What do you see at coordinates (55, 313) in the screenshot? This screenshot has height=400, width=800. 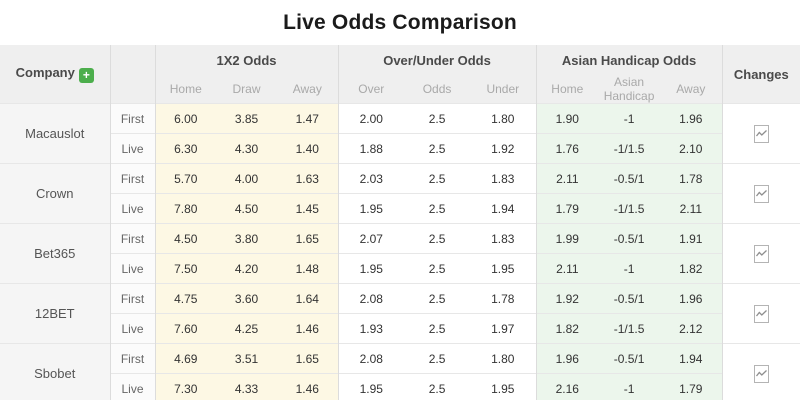 I see `company-name: 12BET` at bounding box center [55, 313].